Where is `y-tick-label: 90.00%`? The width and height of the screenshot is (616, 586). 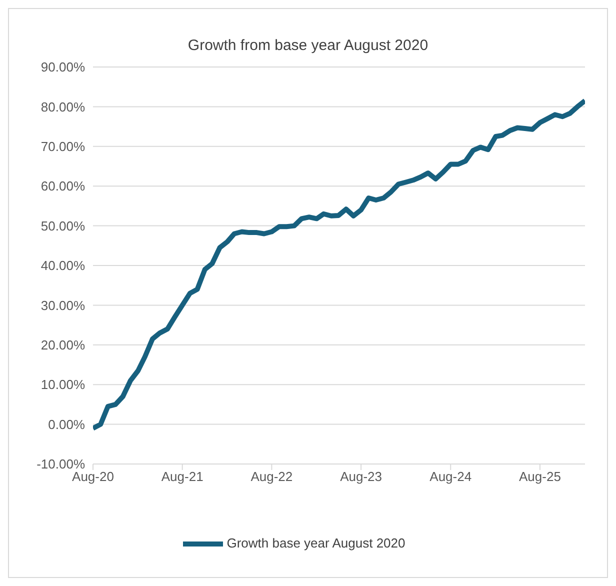 y-tick-label: 90.00% is located at coordinates (63, 67).